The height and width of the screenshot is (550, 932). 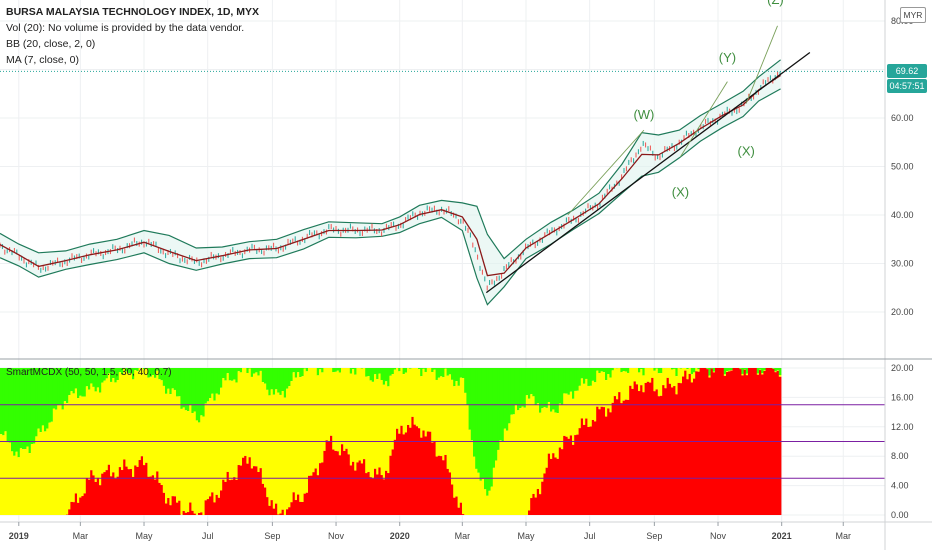 I want to click on legend-bollinger: BB (20, close, 2, 0), so click(x=51, y=44).